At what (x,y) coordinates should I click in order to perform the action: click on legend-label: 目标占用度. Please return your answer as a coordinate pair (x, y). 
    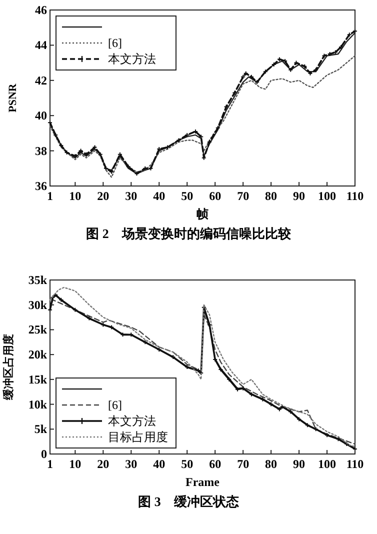
    Looking at the image, I should click on (138, 437).